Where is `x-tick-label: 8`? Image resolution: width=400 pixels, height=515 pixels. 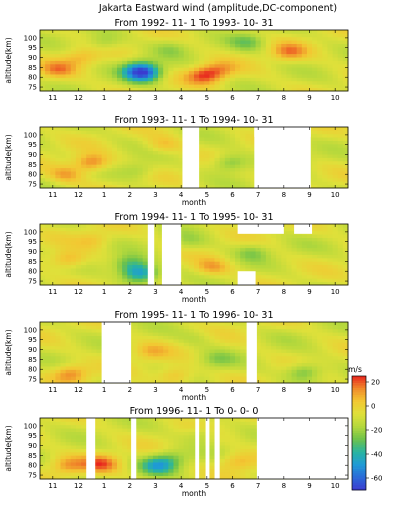 x-tick-label: 8 is located at coordinates (284, 98).